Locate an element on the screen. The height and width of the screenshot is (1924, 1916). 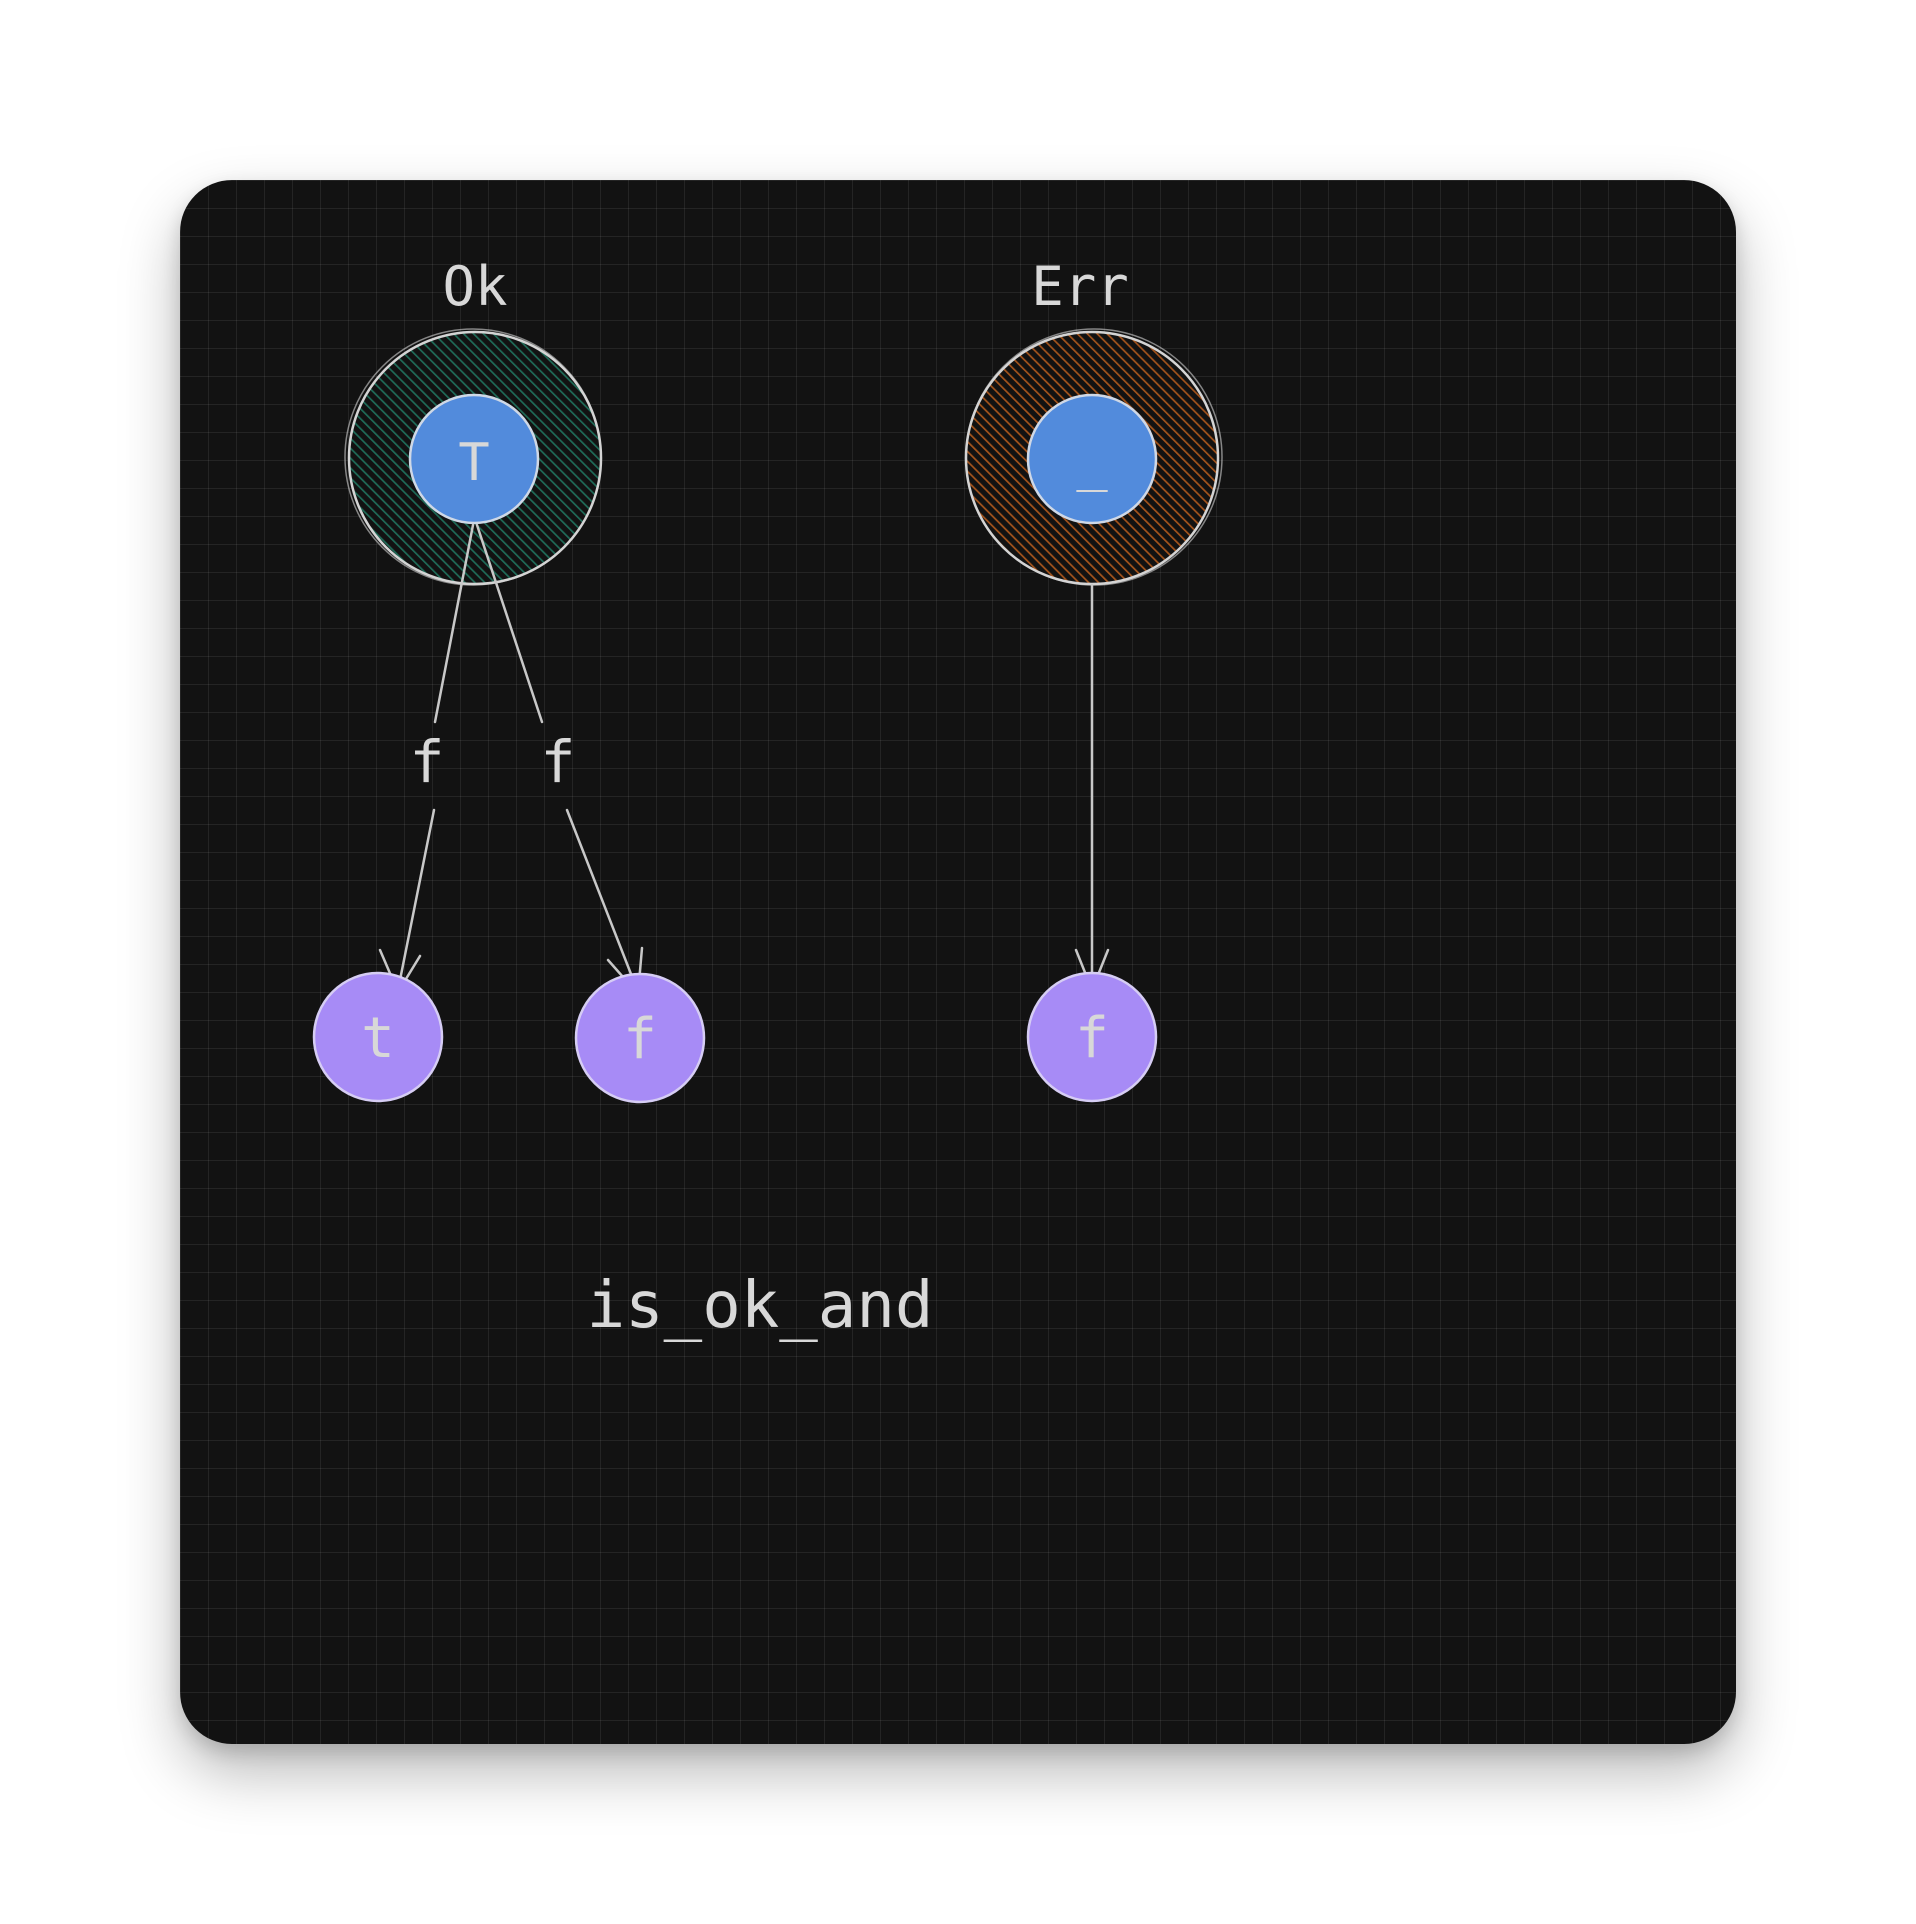
result-node-f-ok: f is located at coordinates (640, 1038).